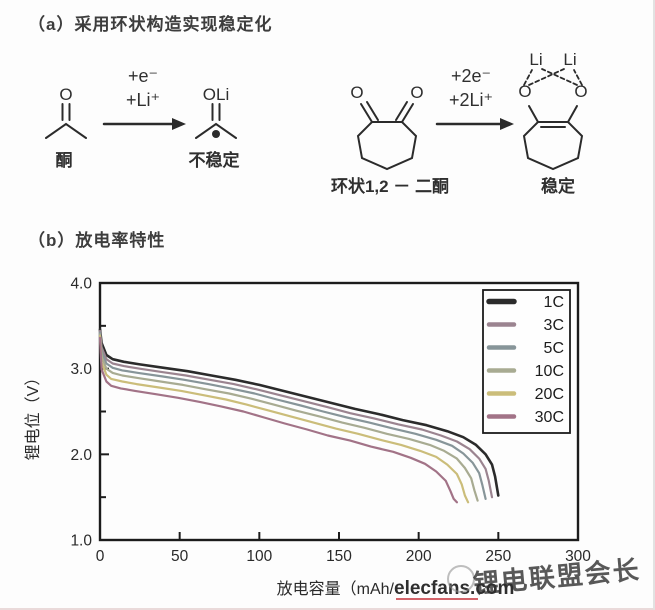 The width and height of the screenshot is (655, 610). What do you see at coordinates (535, 59) in the screenshot?
I see `li-left-label: Li` at bounding box center [535, 59].